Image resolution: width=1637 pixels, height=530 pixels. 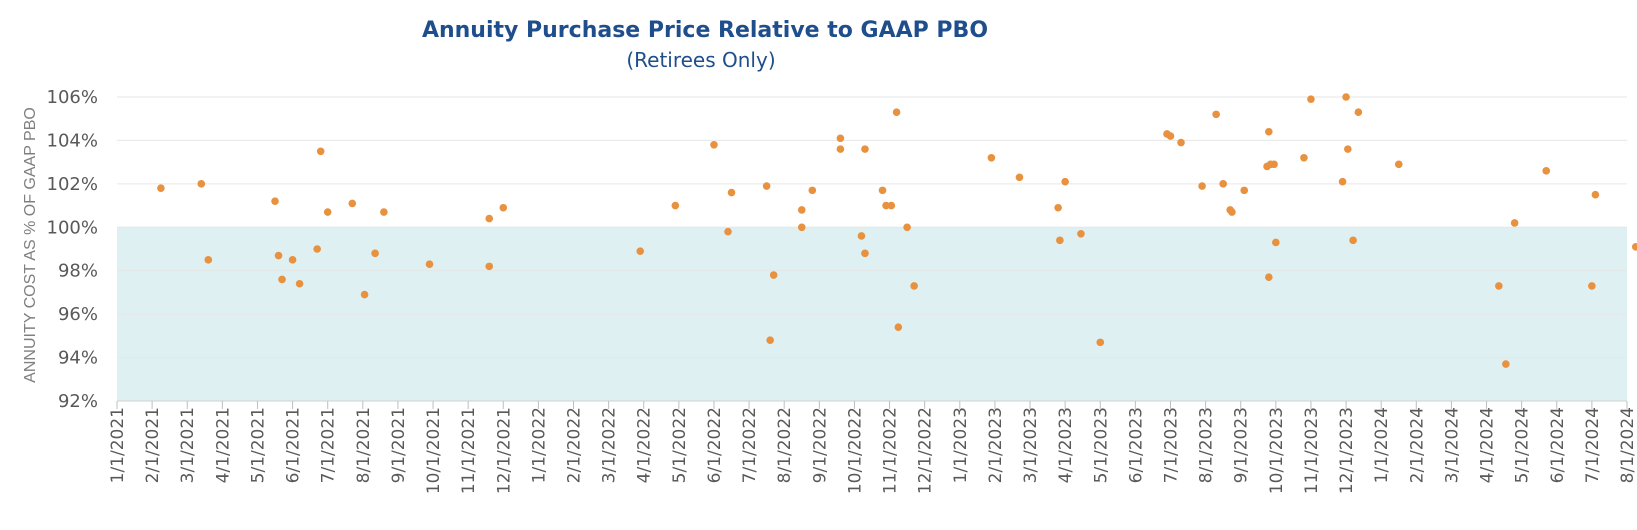 I want to click on x-tick-label: 5/1/2021, so click(x=258, y=445).